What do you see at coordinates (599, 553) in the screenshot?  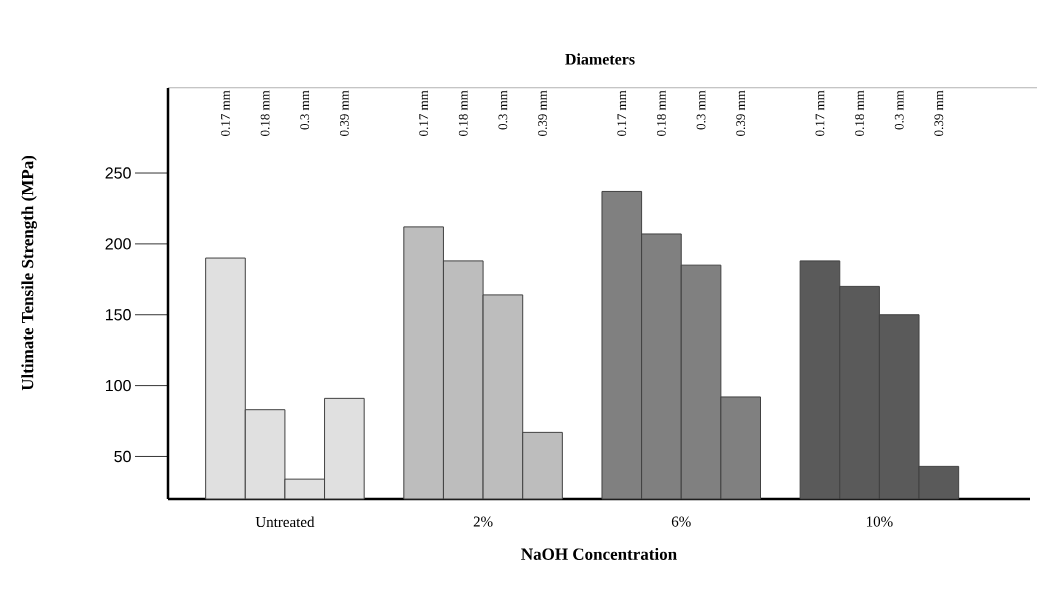 I see `x-axis-title: NaOH Concentration` at bounding box center [599, 553].